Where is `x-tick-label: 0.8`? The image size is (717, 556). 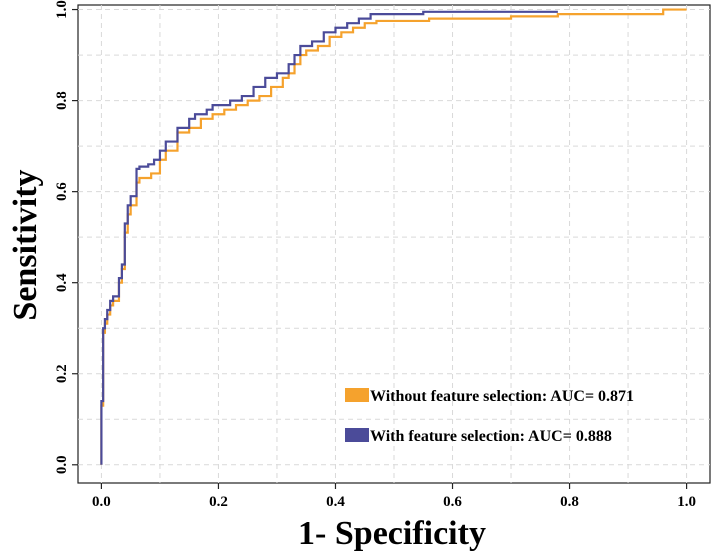
x-tick-label: 0.8 is located at coordinates (569, 502).